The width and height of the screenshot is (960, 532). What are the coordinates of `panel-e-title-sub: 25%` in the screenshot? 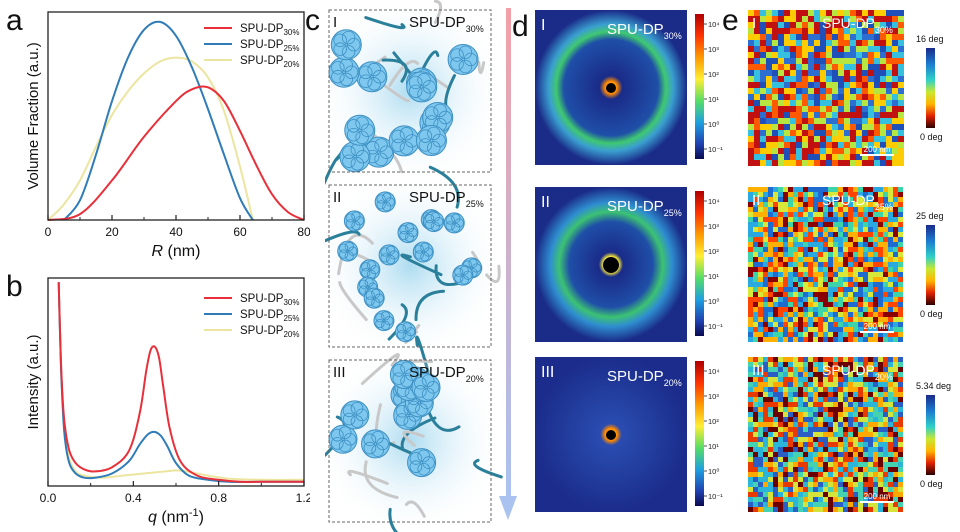 It's located at (884, 207).